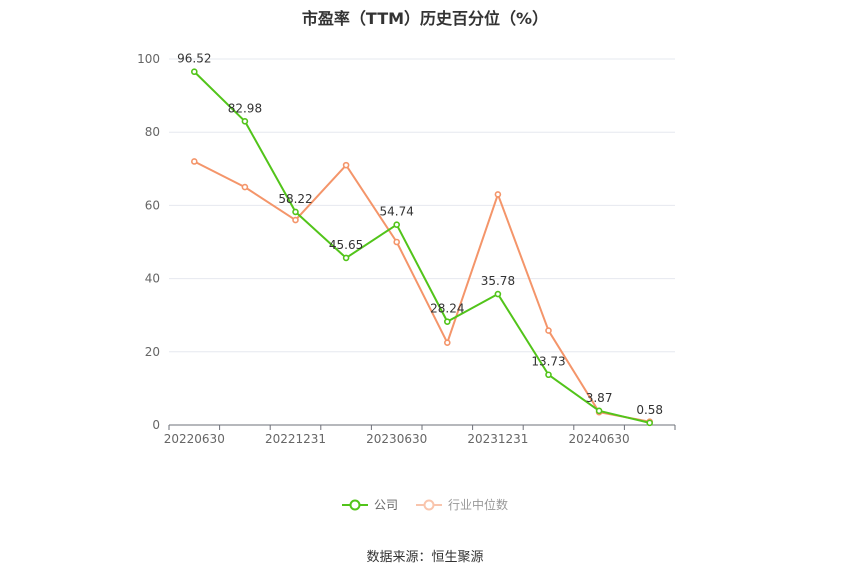 The height and width of the screenshot is (575, 850). Describe the element at coordinates (447, 309) in the screenshot. I see `data-label: 28.24` at that location.